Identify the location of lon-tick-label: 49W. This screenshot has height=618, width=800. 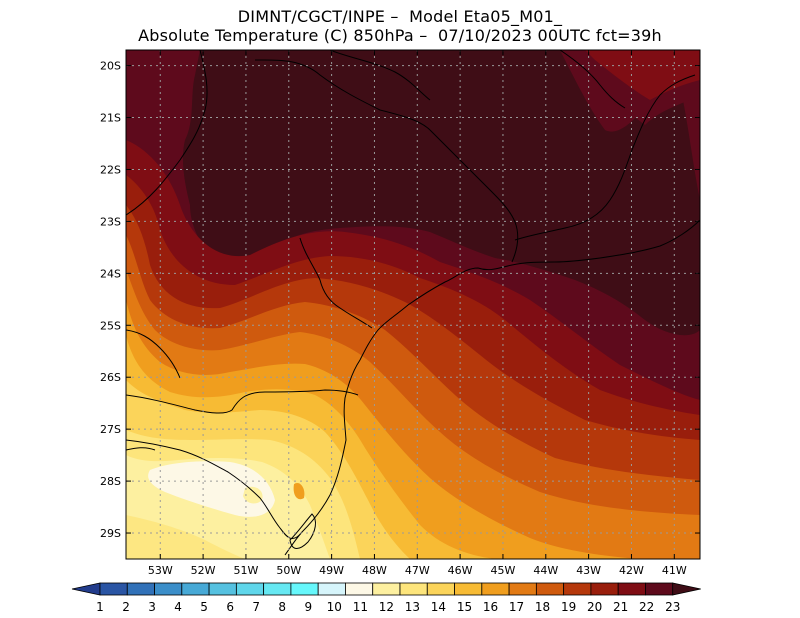
(331, 570).